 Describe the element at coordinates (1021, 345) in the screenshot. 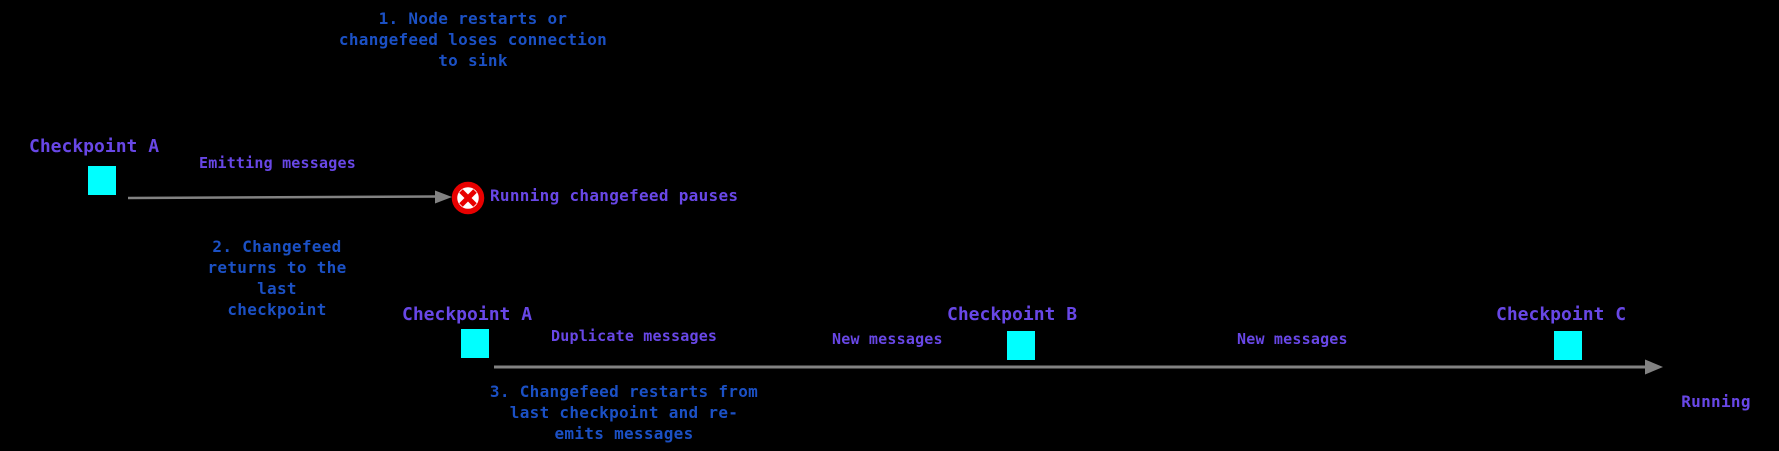

I see `checkpoint-b-marker` at that location.